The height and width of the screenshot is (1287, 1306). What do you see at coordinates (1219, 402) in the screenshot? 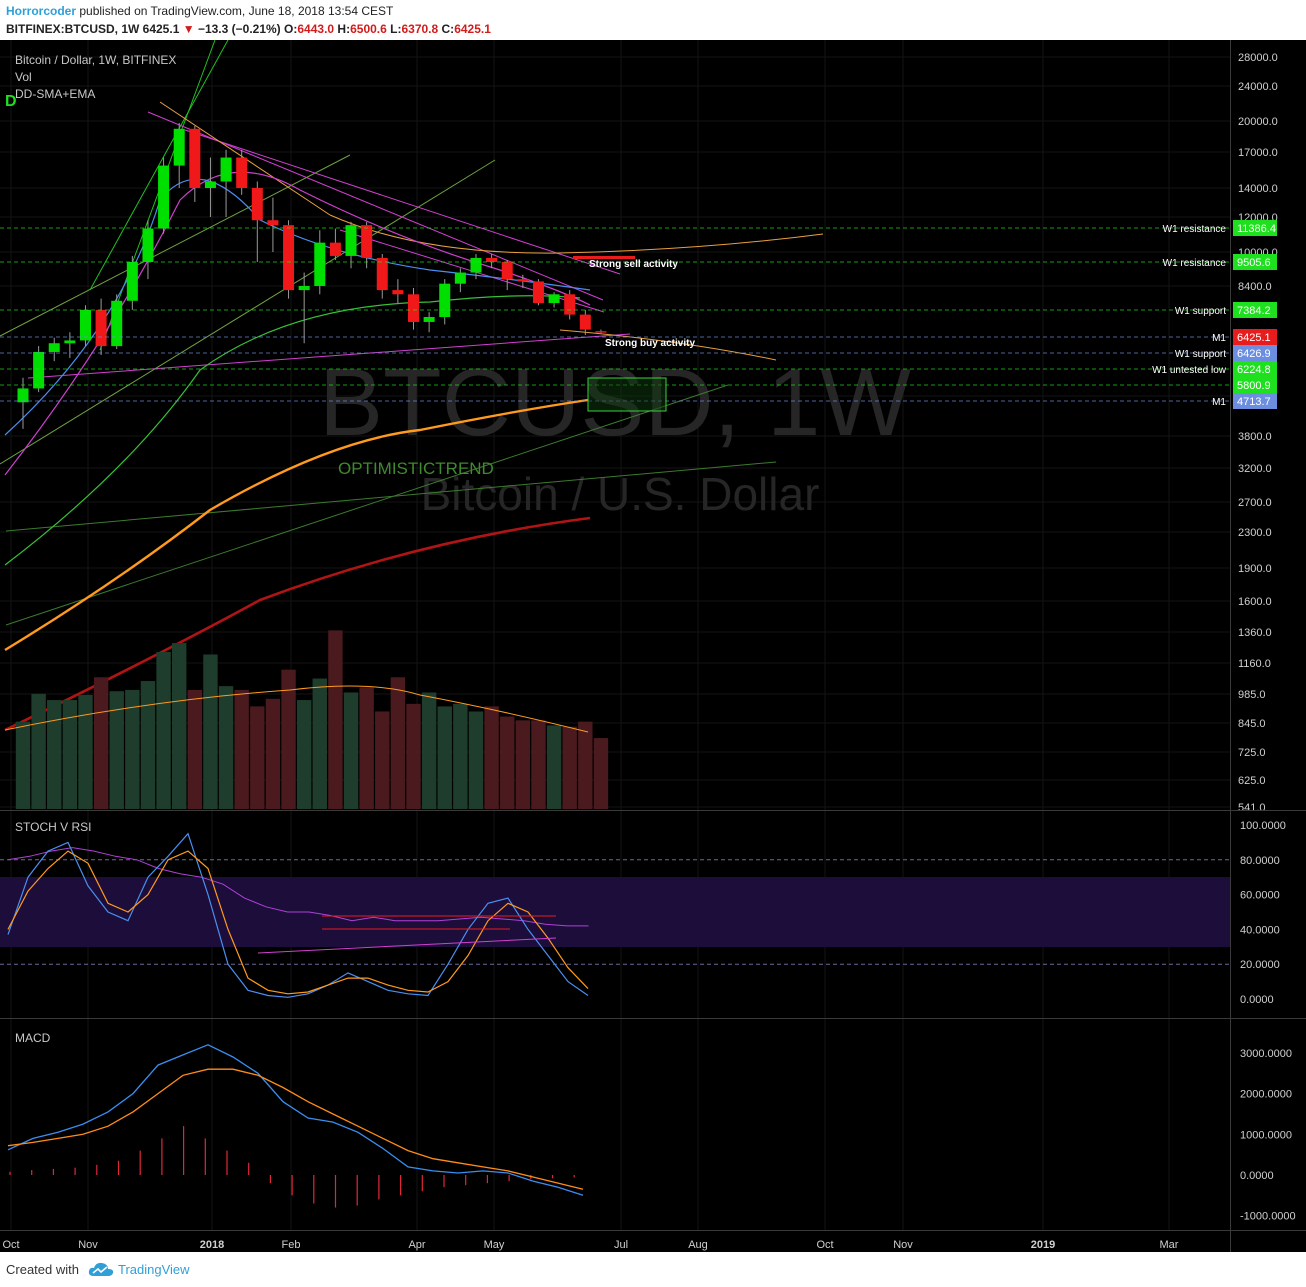
I see `price-level-name: M1` at bounding box center [1219, 402].